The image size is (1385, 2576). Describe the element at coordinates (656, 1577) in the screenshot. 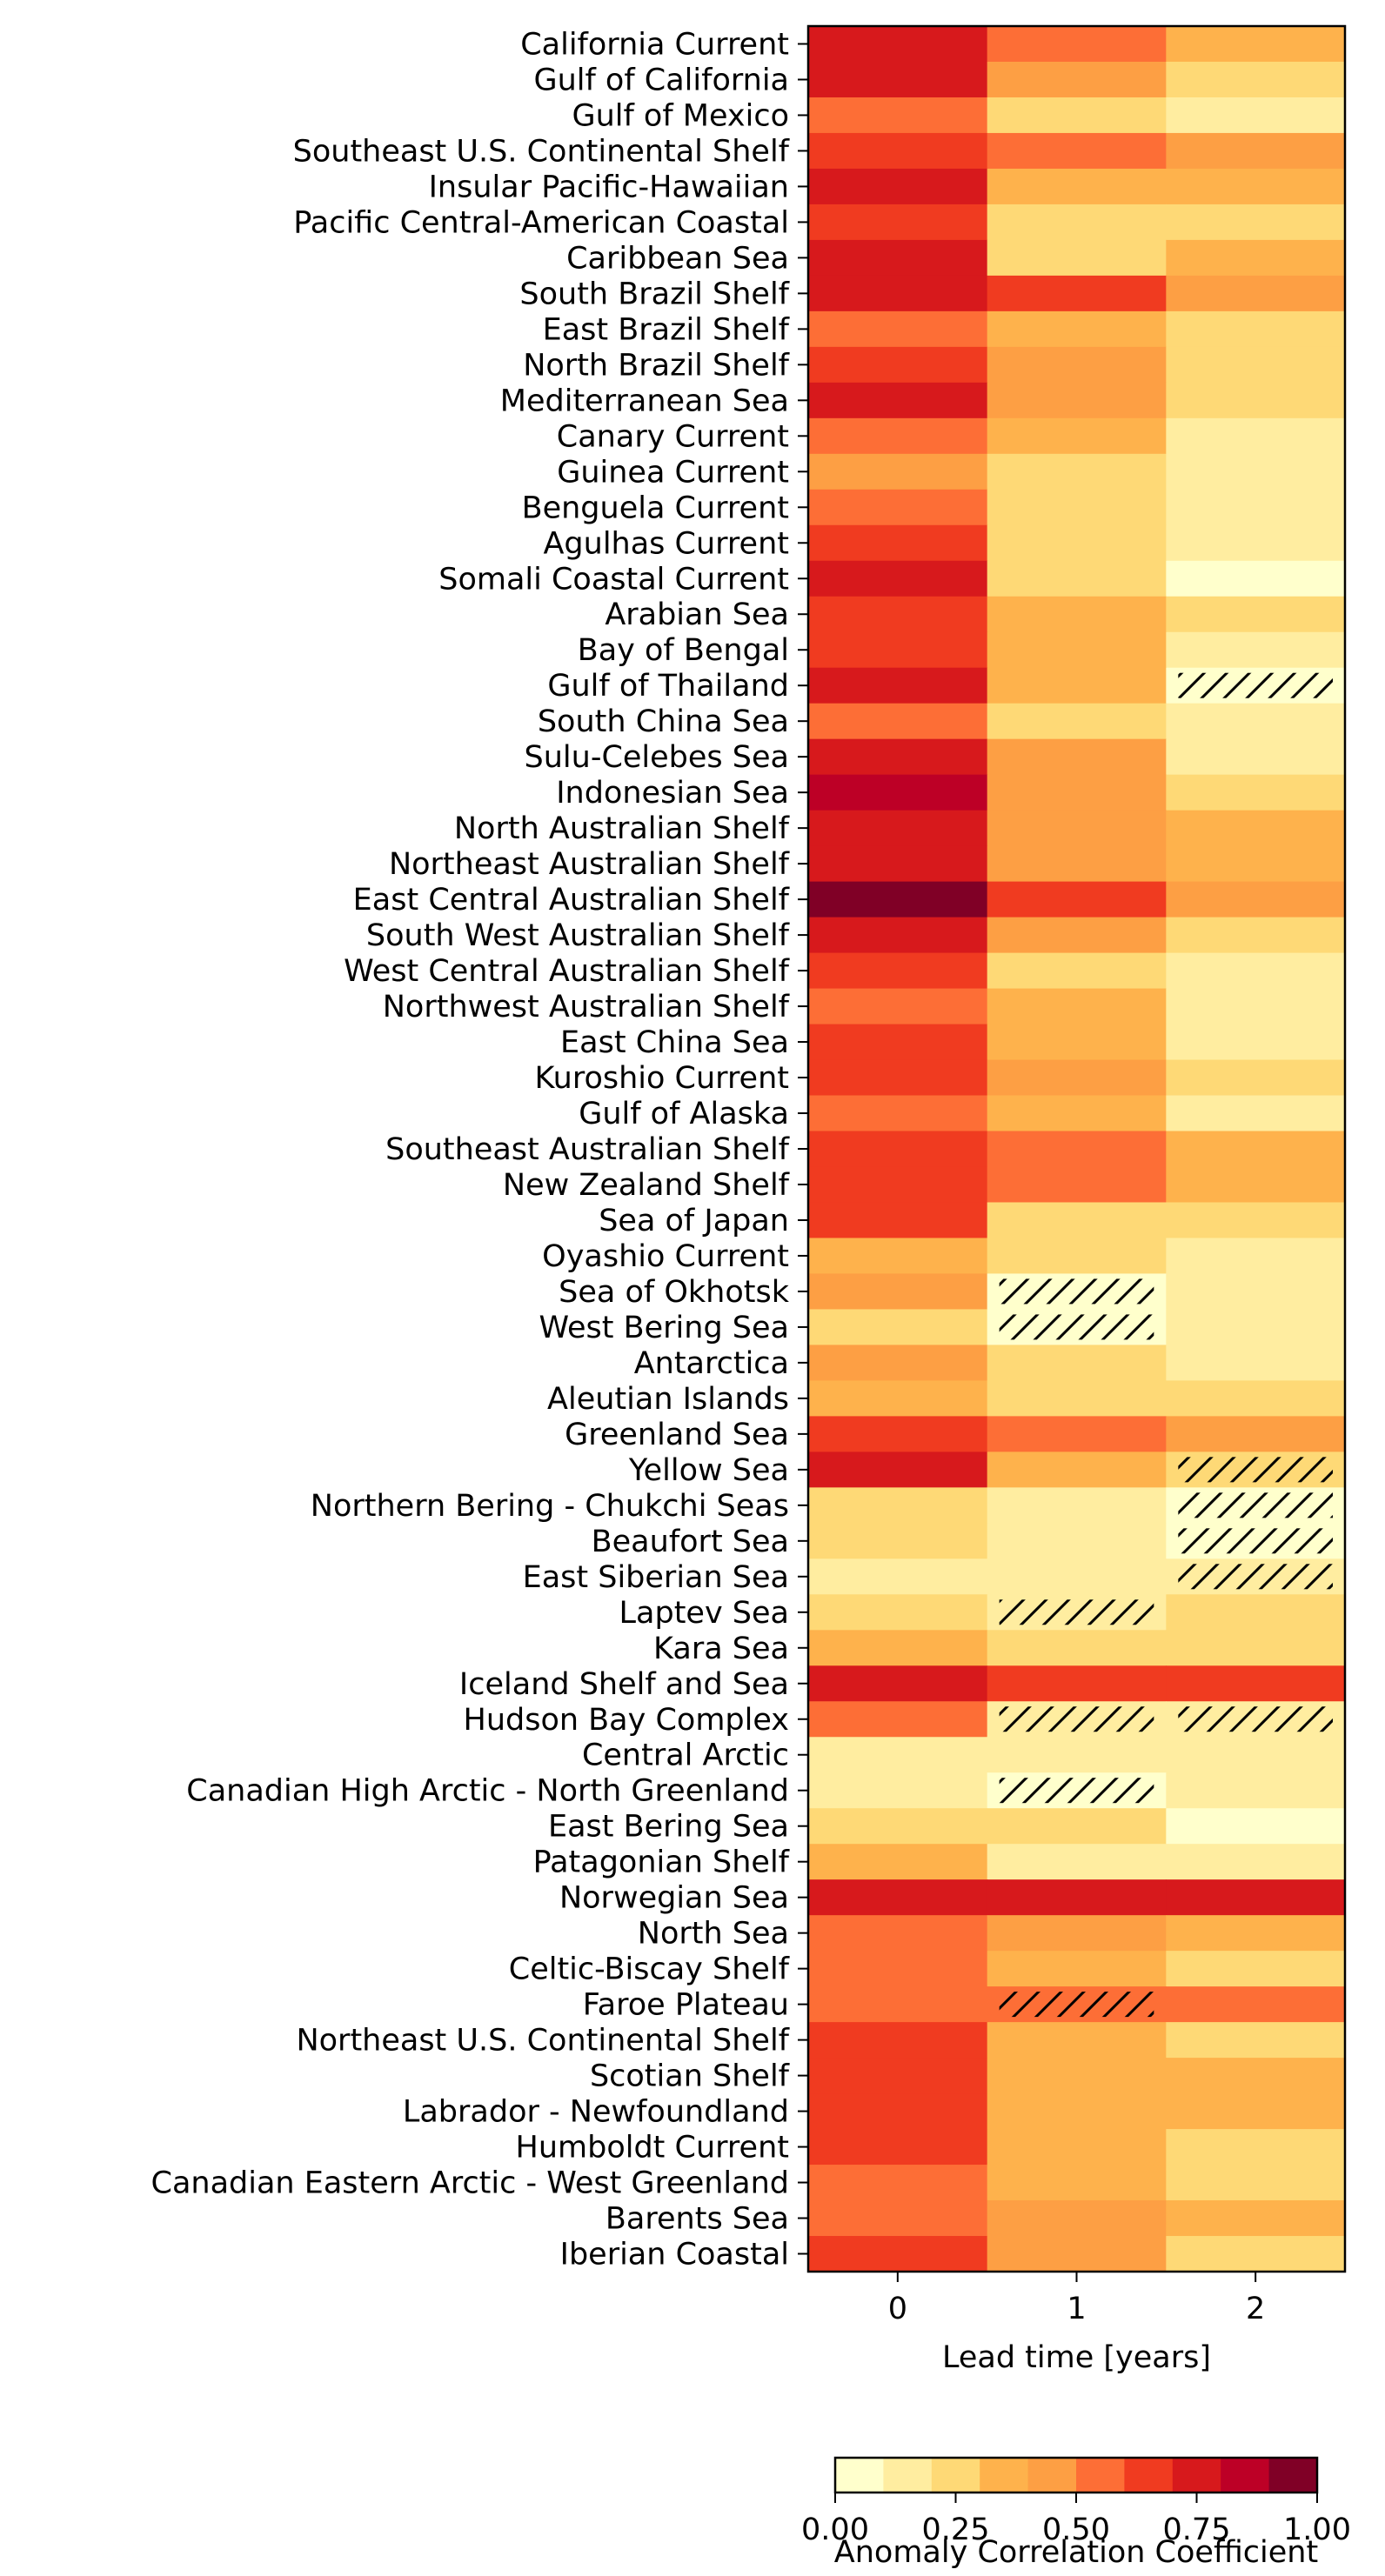

I see `y-tick-label: East Siberian Sea` at that location.